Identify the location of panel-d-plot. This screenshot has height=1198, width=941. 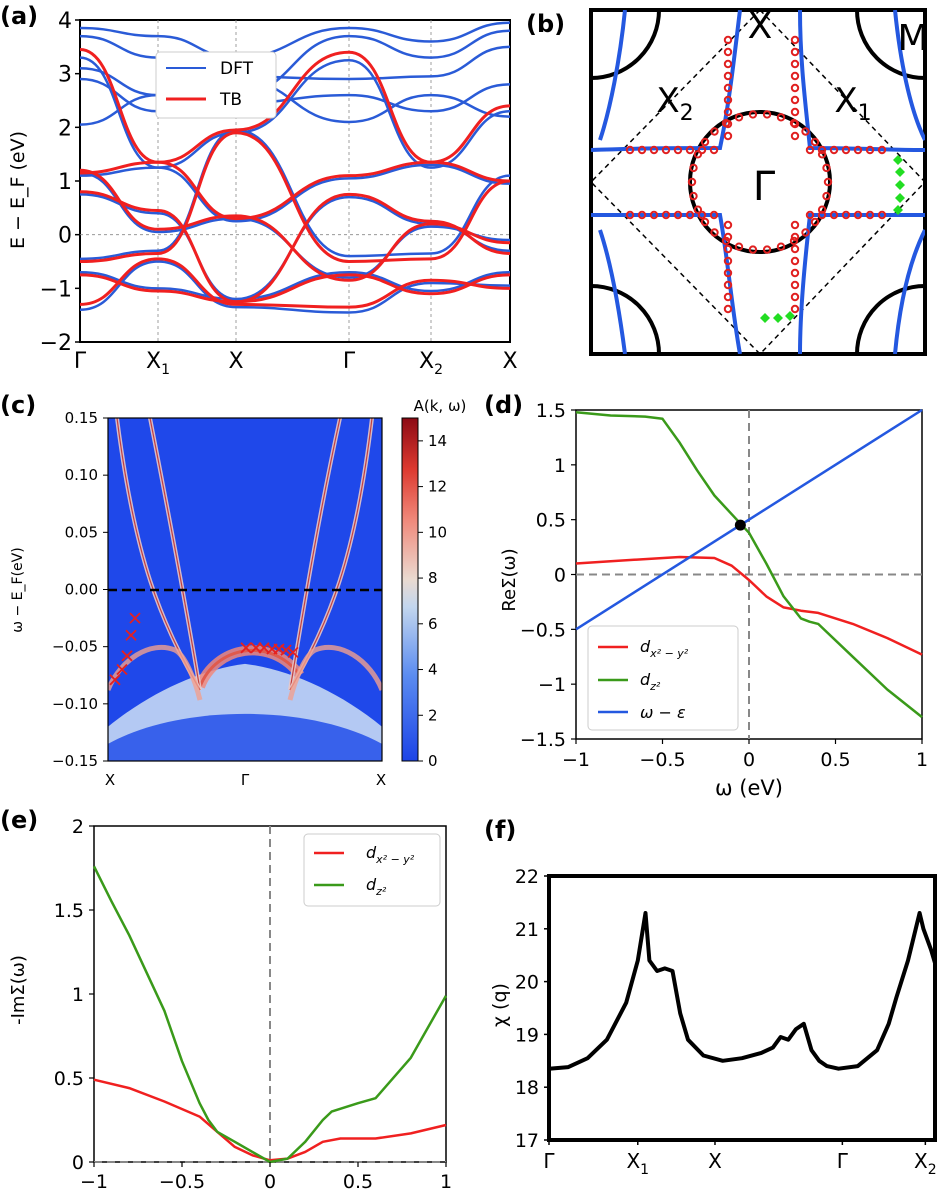
(749, 573).